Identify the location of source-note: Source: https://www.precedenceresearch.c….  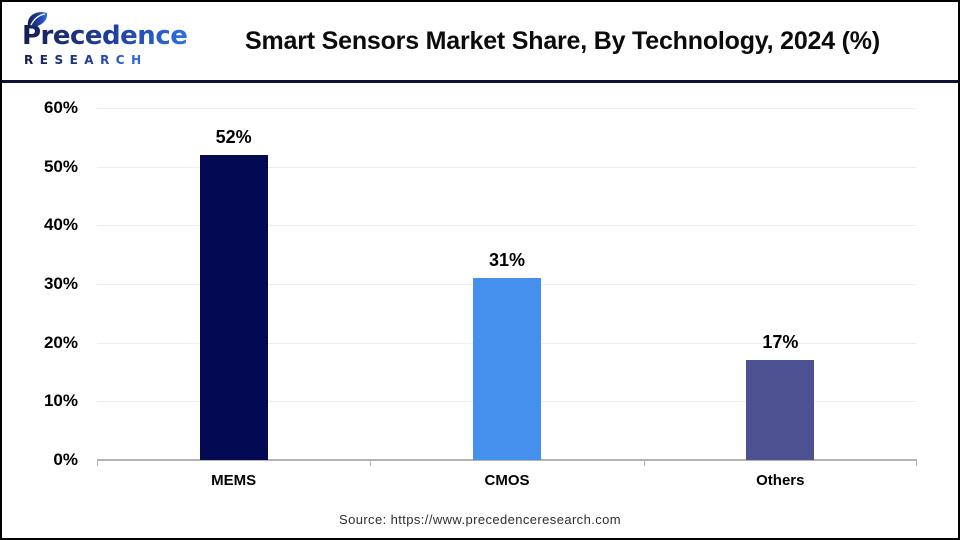
(480, 519).